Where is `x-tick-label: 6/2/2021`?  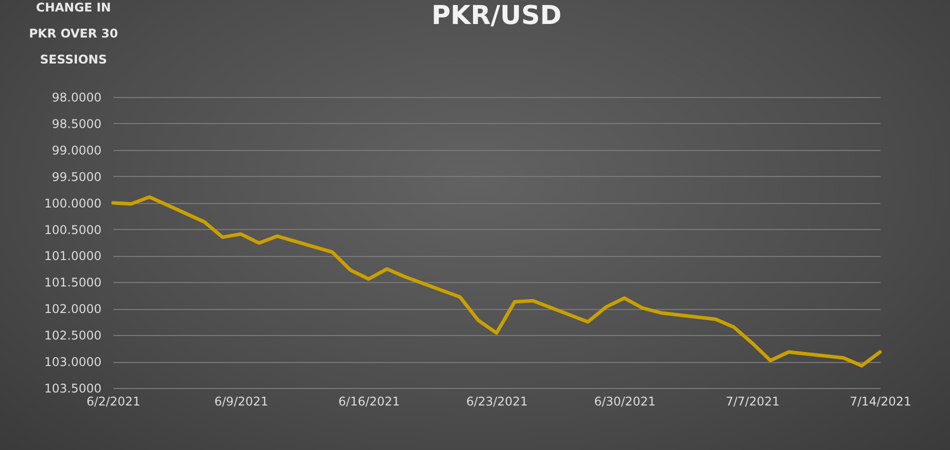 x-tick-label: 6/2/2021 is located at coordinates (113, 401).